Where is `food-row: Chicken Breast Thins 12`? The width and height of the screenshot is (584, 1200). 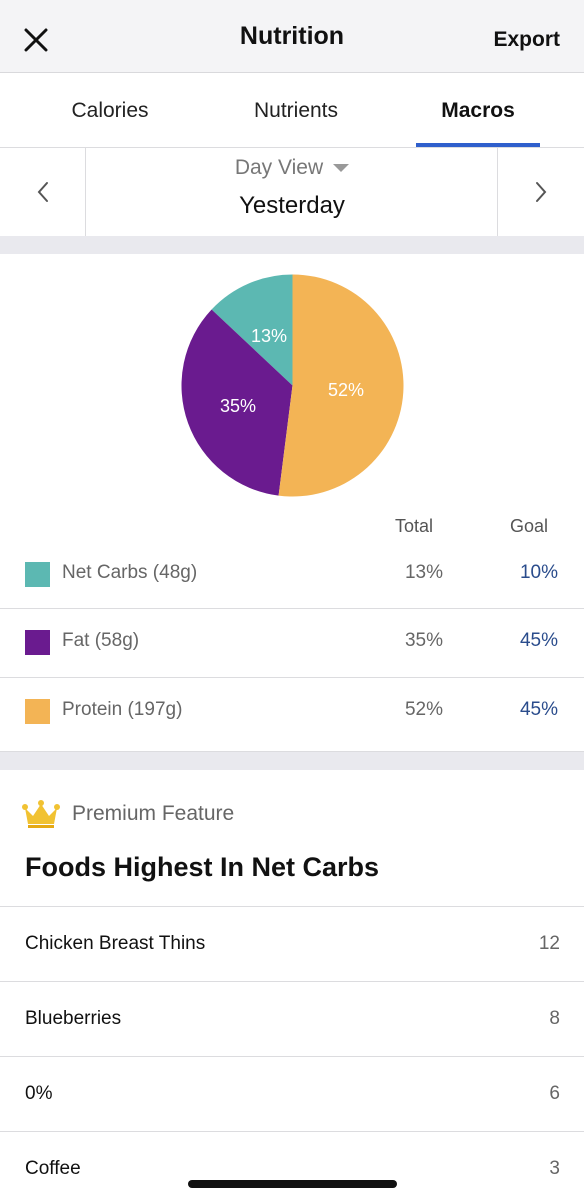
food-row: Chicken Breast Thins 12 is located at coordinates (292, 944).